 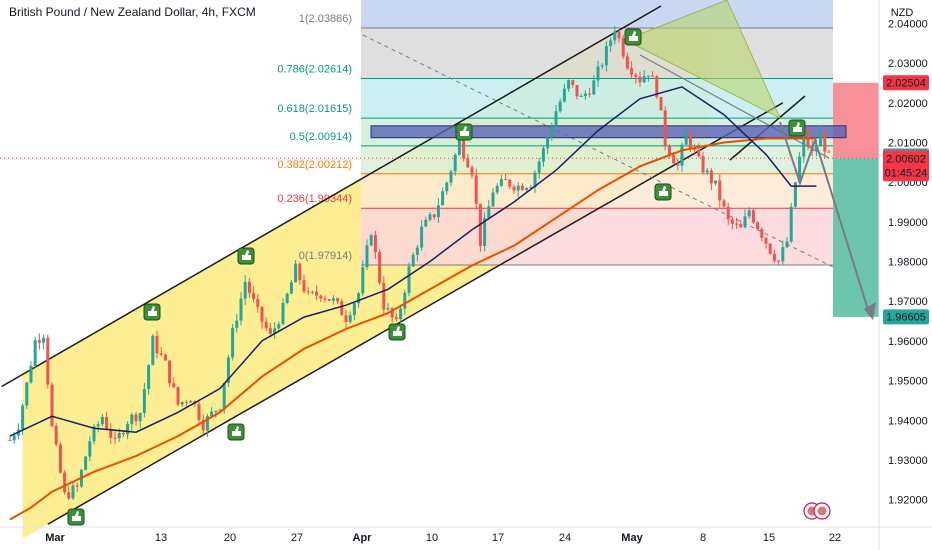 What do you see at coordinates (325, 256) in the screenshot?
I see `fib-level-label: 0(1.97914)` at bounding box center [325, 256].